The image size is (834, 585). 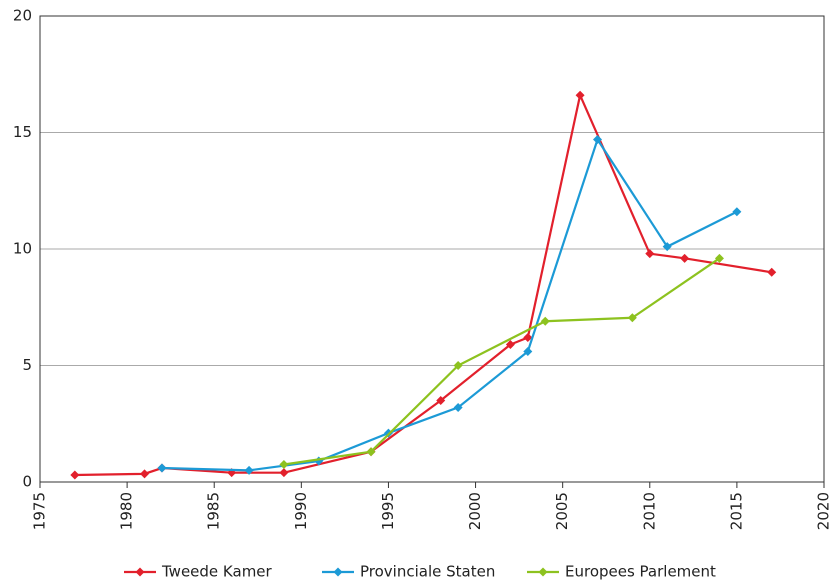 I want to click on y-tick-label: 10, so click(x=22, y=249).